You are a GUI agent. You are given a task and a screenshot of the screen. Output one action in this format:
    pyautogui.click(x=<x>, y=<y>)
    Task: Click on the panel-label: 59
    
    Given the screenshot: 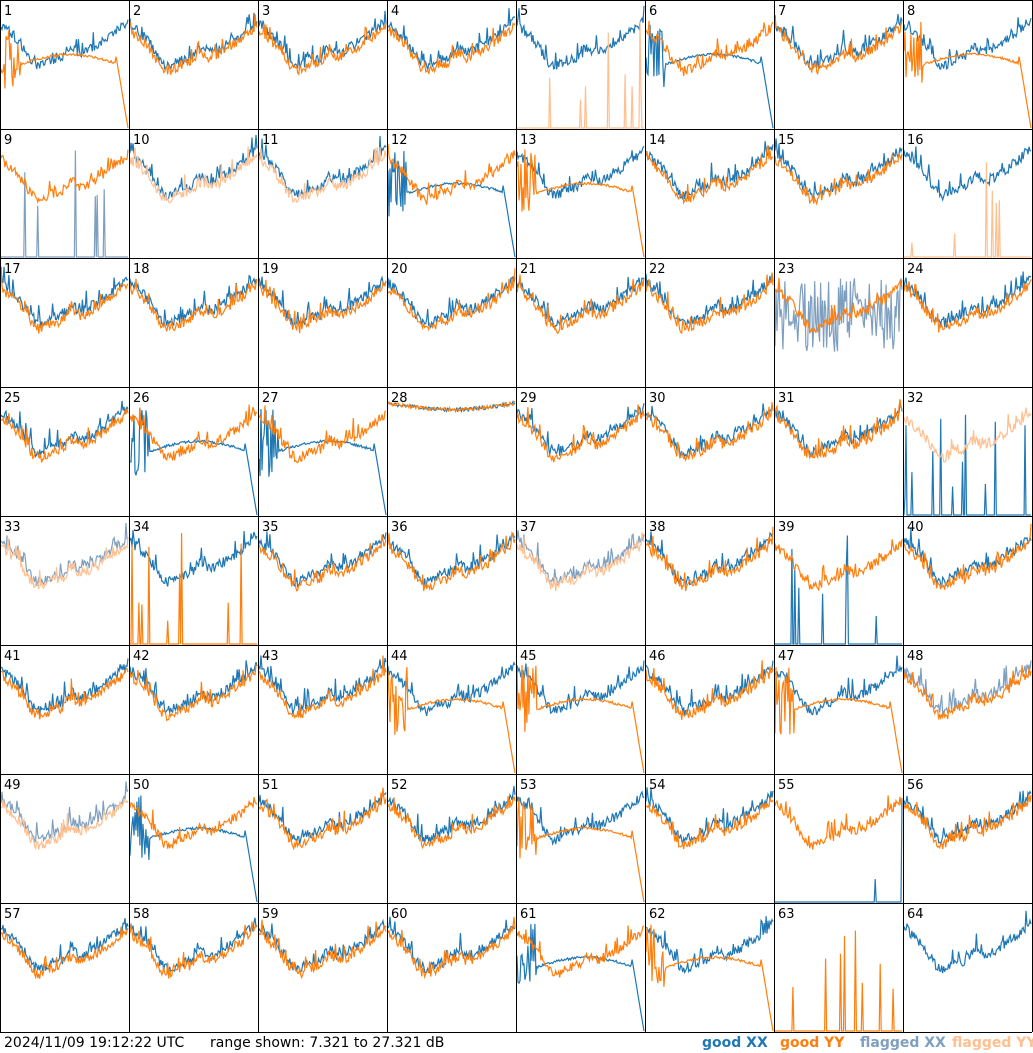 What is the action you would take?
    pyautogui.click(x=270, y=914)
    